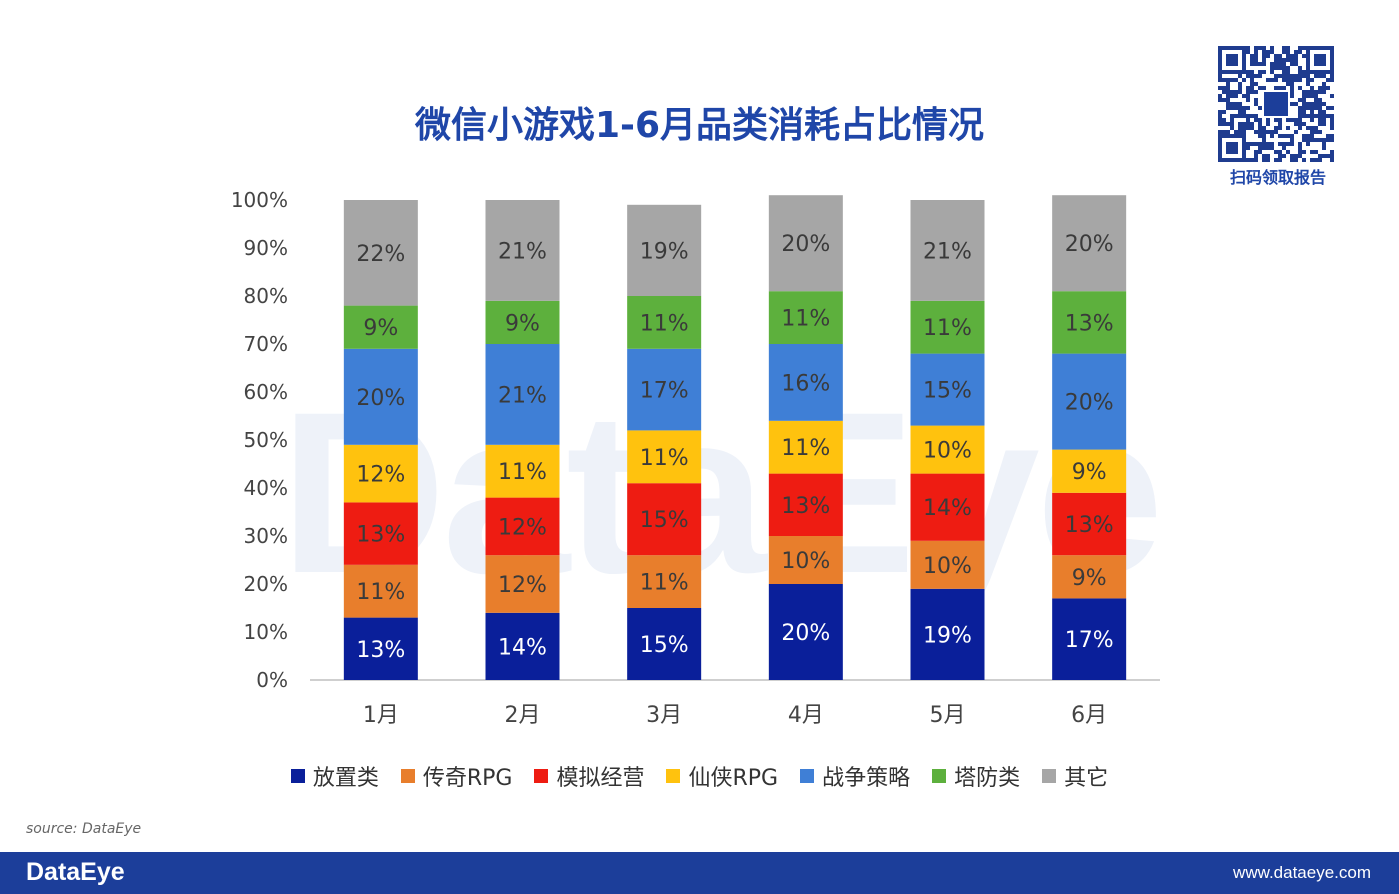 This screenshot has height=894, width=1399. I want to click on data-label: 19%, so click(947, 635).